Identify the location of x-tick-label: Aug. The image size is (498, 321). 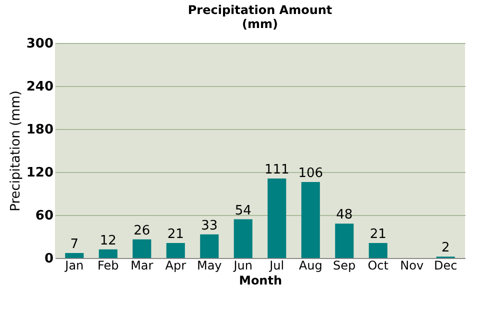
(310, 265).